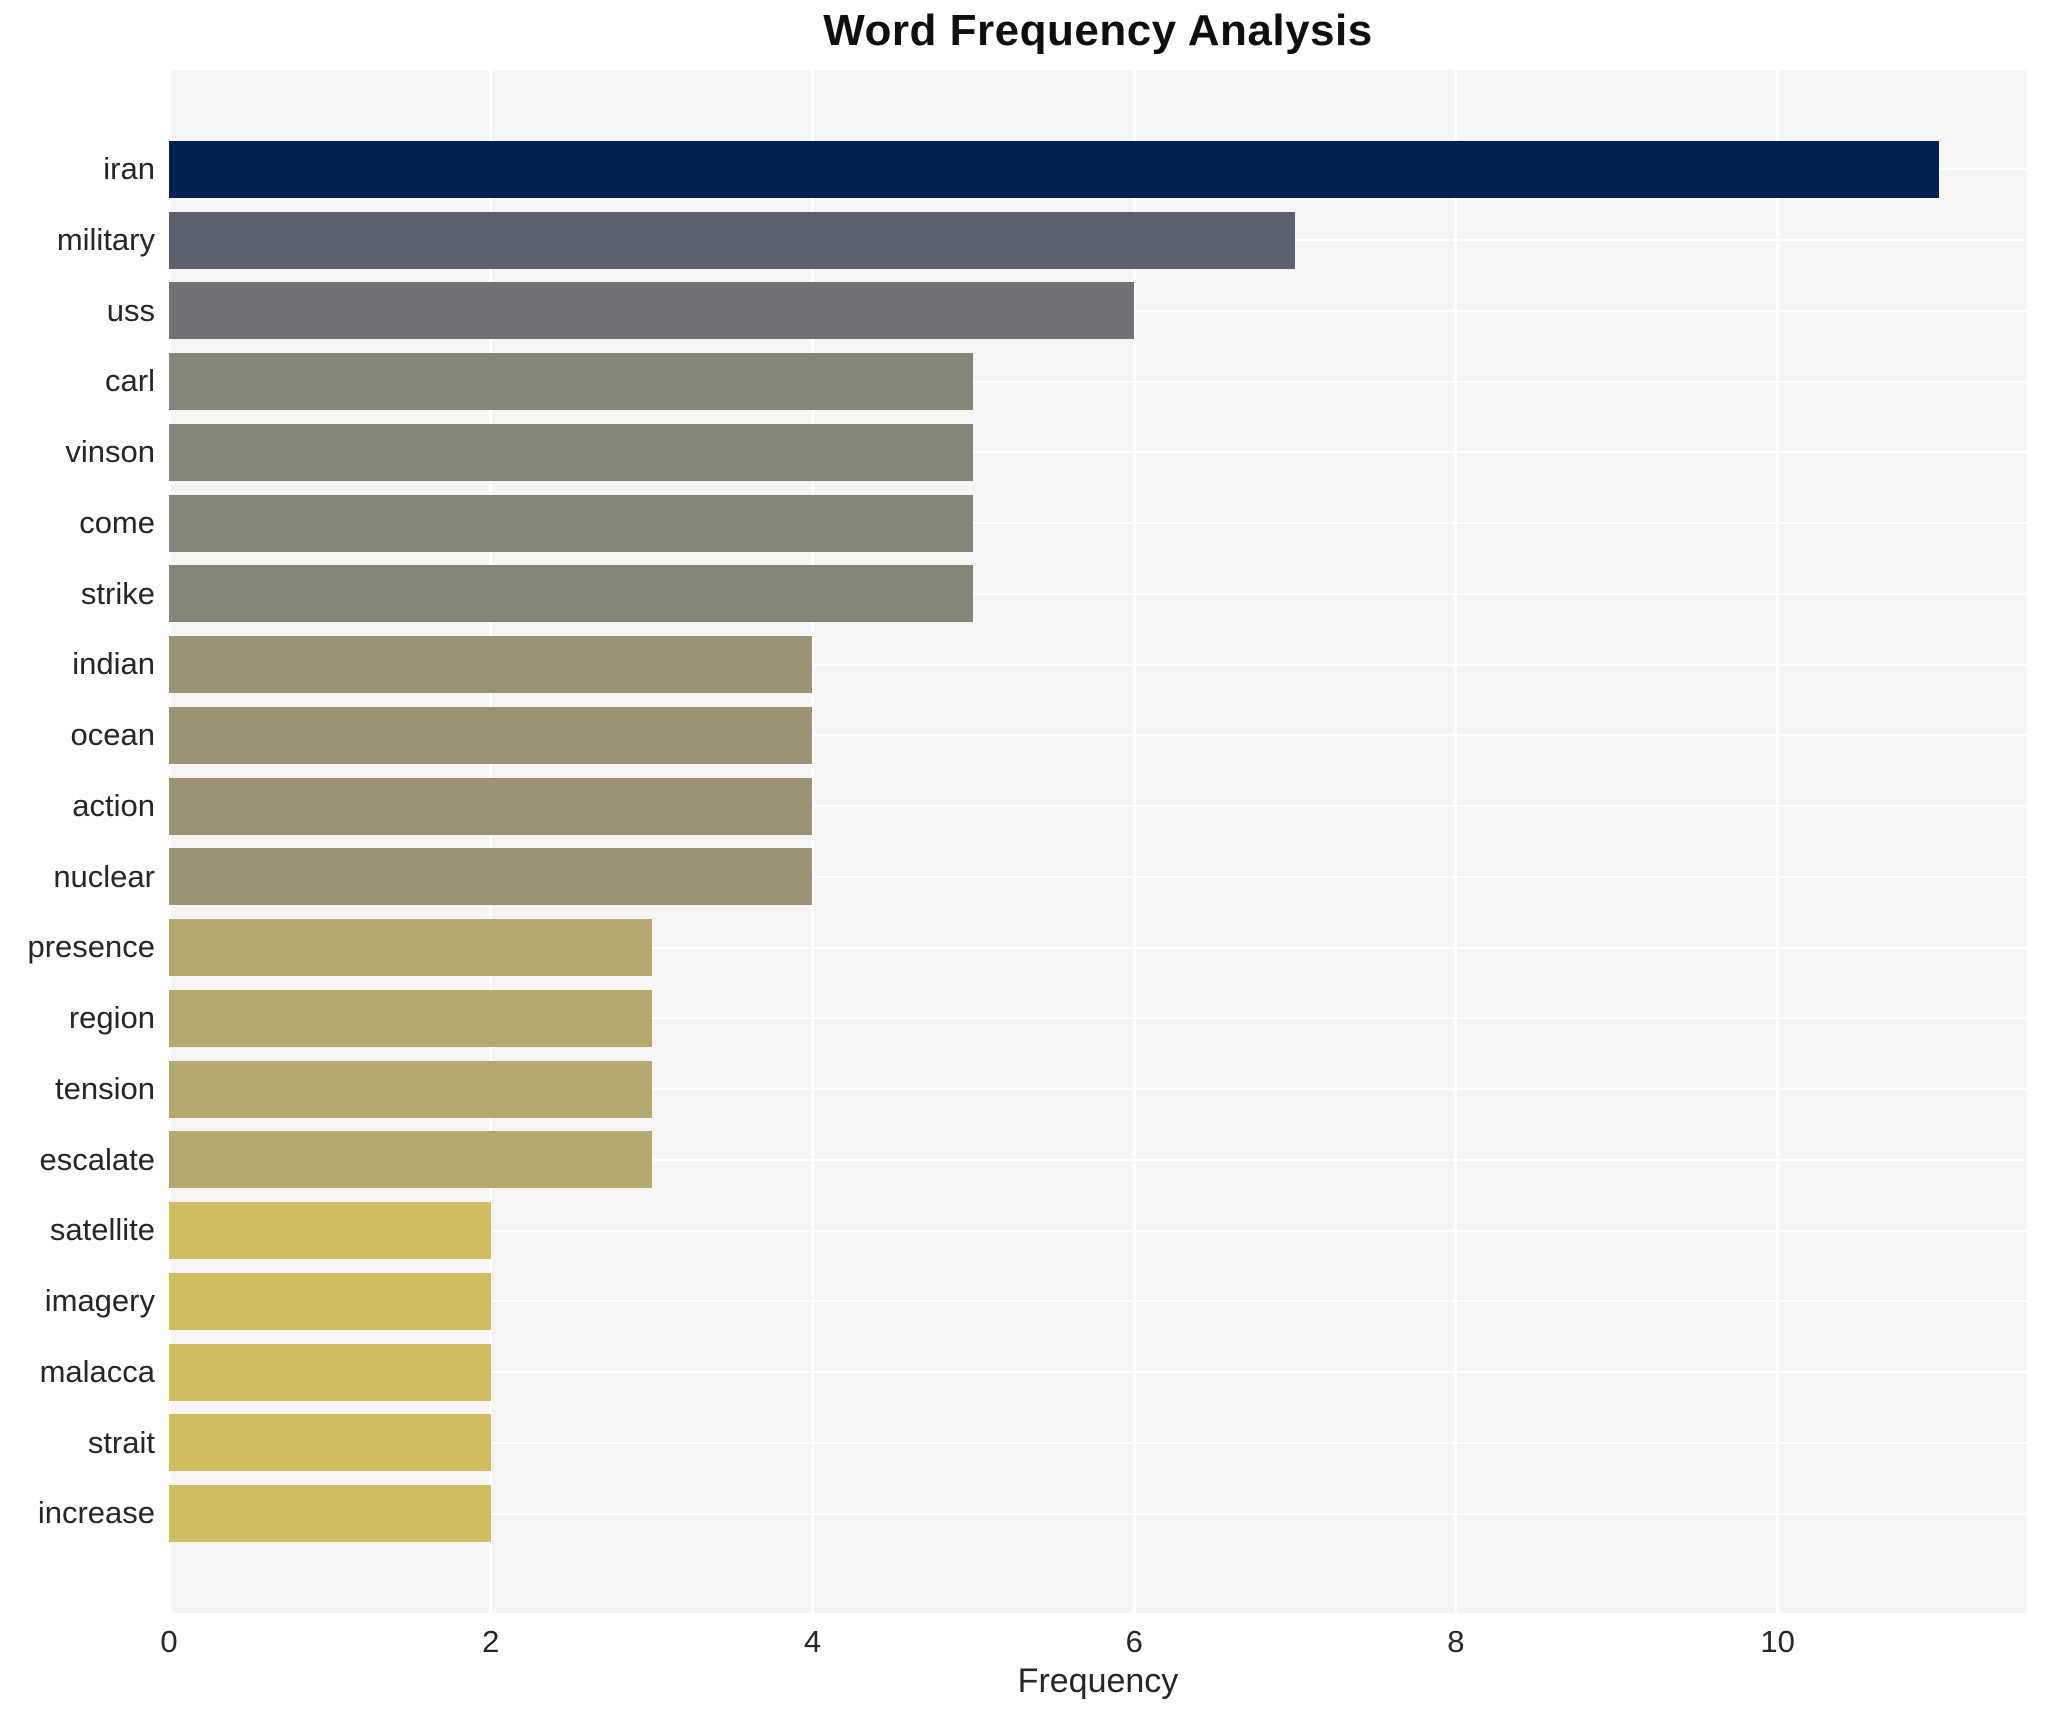 Image resolution: width=2046 pixels, height=1710 pixels. Describe the element at coordinates (1777, 1641) in the screenshot. I see `x-tick-label-10: 10` at that location.